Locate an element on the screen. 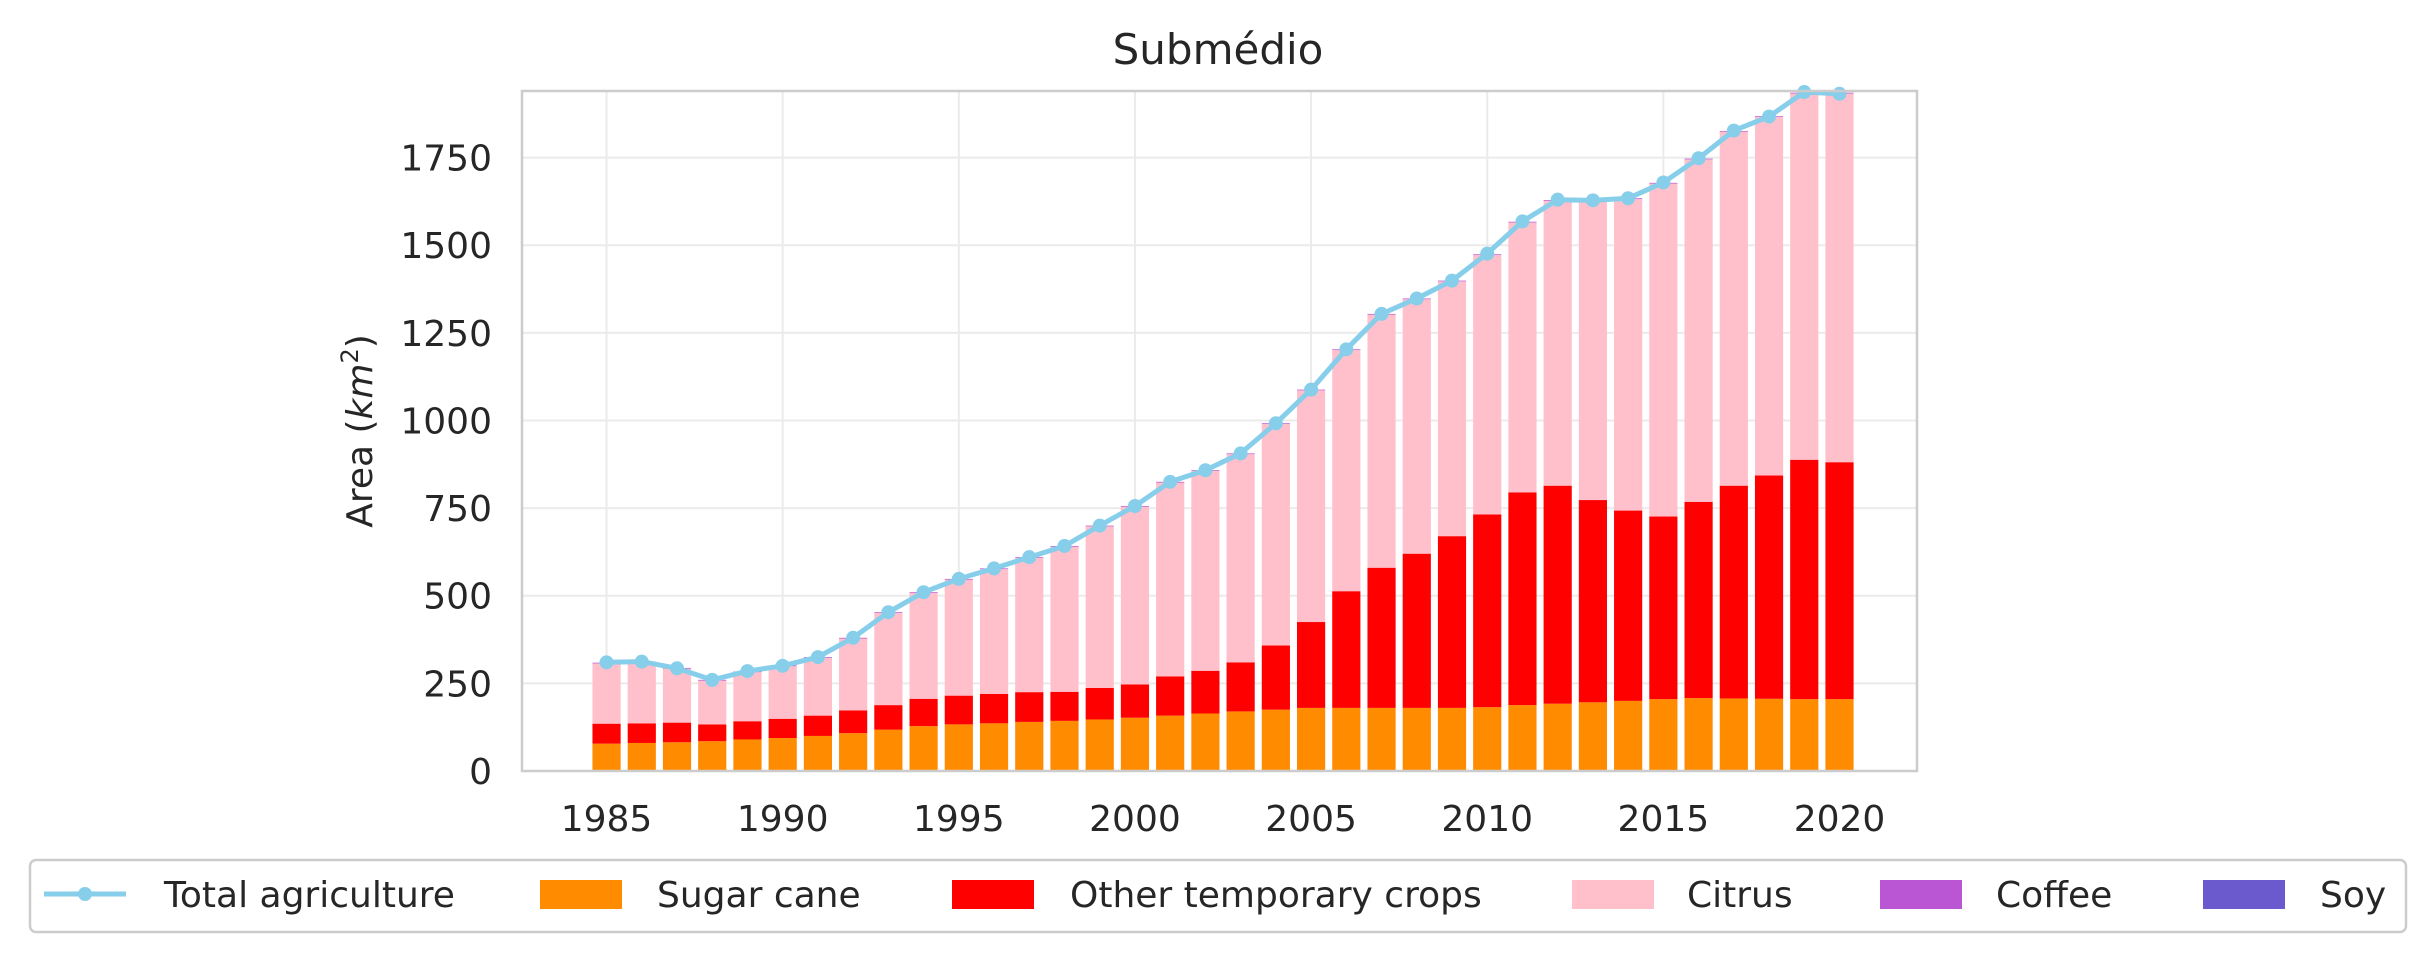  bar-sugar-cane-2007 is located at coordinates (1381, 739).